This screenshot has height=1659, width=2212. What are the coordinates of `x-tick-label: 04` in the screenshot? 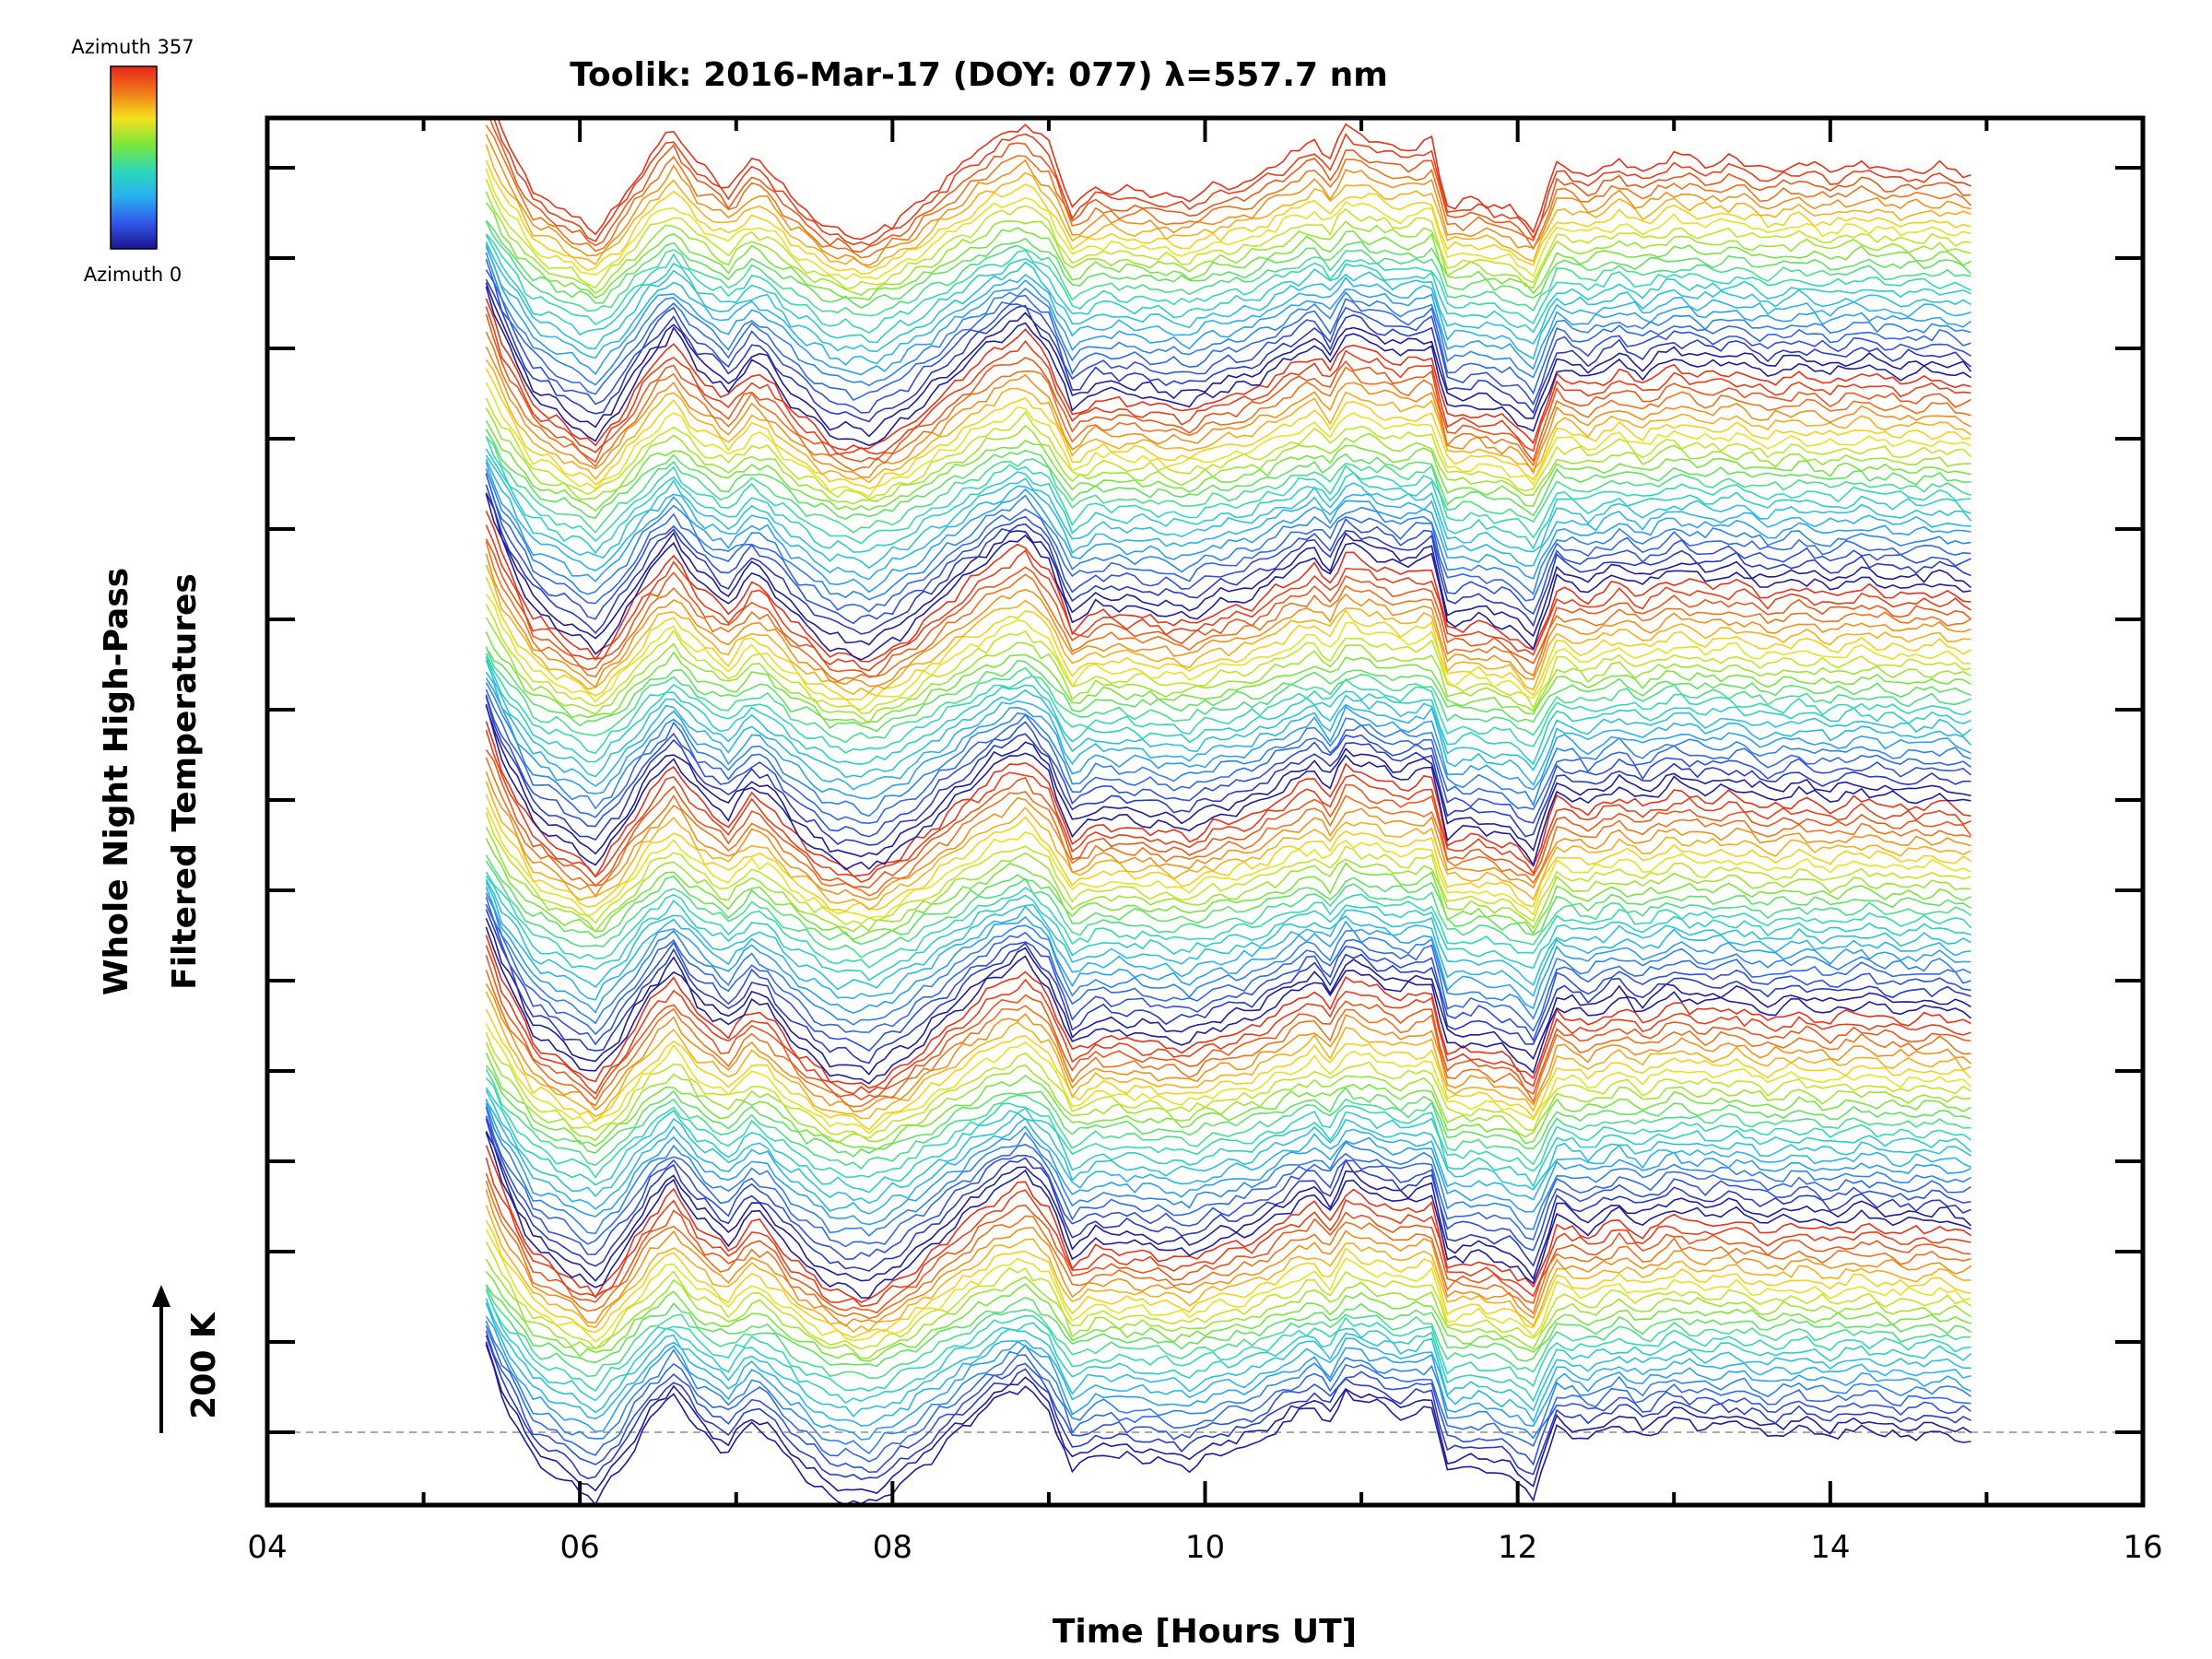 It's located at (267, 1547).